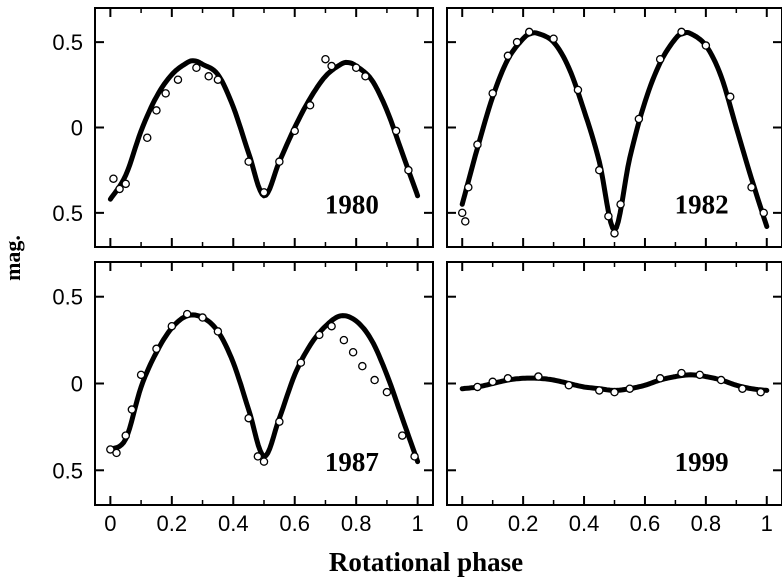 The image size is (782, 577). What do you see at coordinates (702, 462) in the screenshot?
I see `year-label: 1999` at bounding box center [702, 462].